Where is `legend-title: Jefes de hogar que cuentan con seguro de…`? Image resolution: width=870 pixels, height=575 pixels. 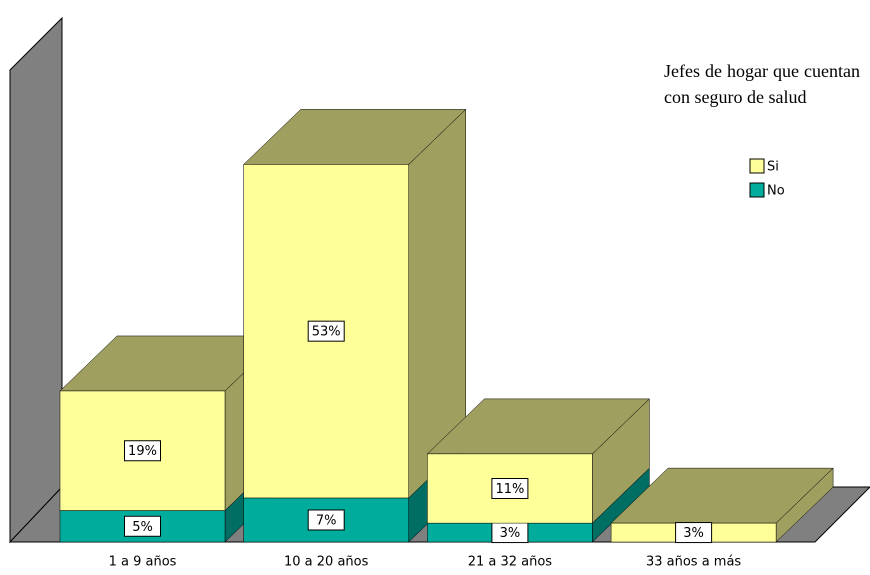
legend-title: Jefes de hogar que cuentan con seguro de… is located at coordinates (762, 84).